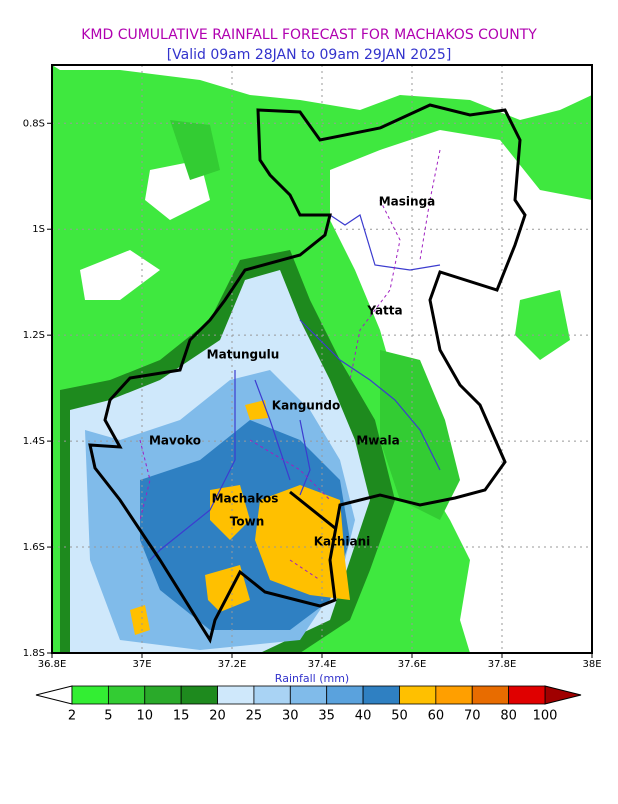  I want to click on y-tick-label: 1.8S, so click(34, 653).